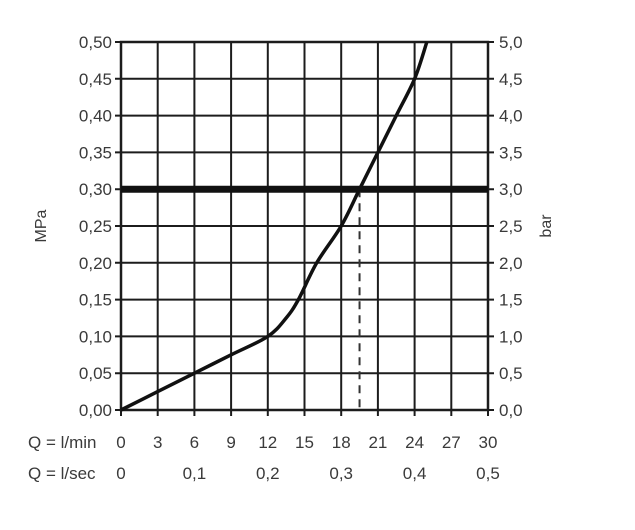  Describe the element at coordinates (341, 442) in the screenshot. I see `x-tick: 18` at that location.